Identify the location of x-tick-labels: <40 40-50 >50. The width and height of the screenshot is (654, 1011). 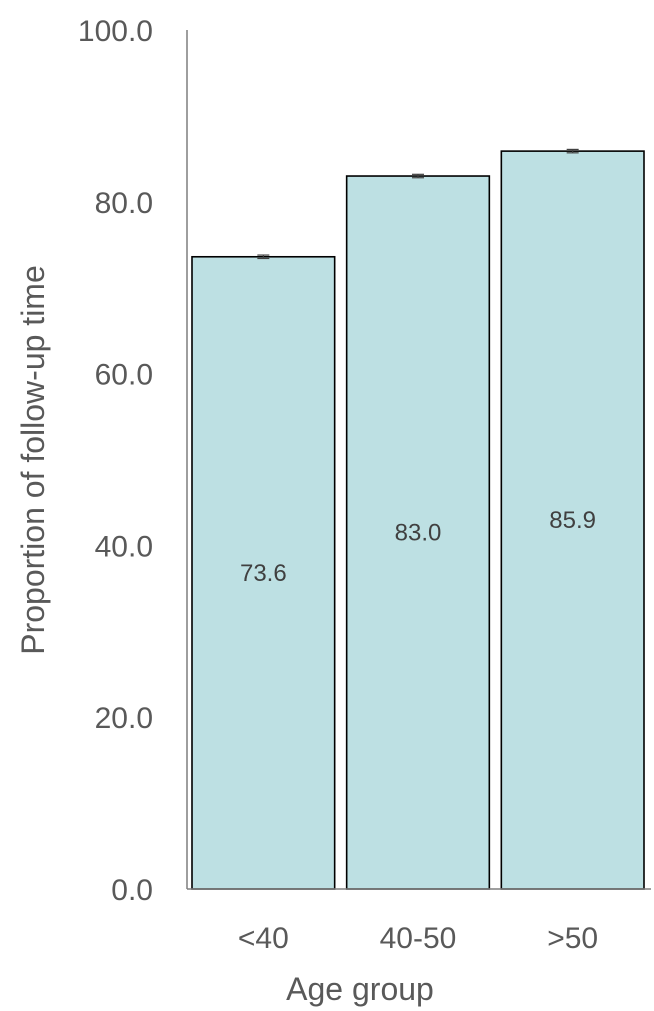
(418, 938).